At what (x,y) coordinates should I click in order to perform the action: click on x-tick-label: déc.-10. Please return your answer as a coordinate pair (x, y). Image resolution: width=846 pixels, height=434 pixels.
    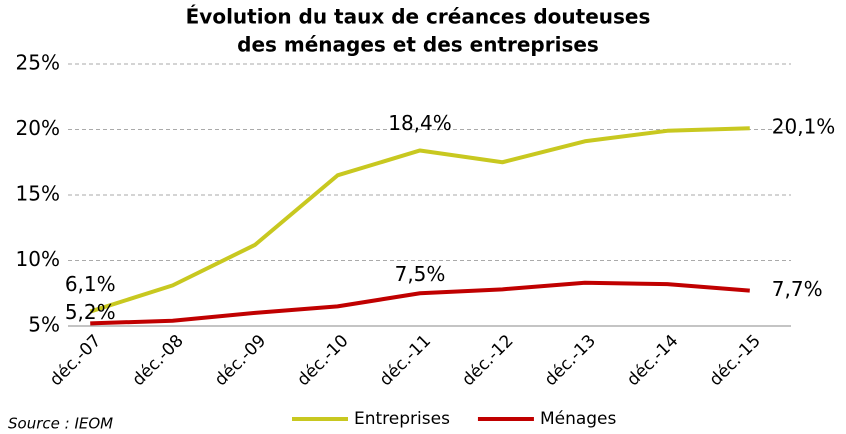
    Looking at the image, I should click on (322, 360).